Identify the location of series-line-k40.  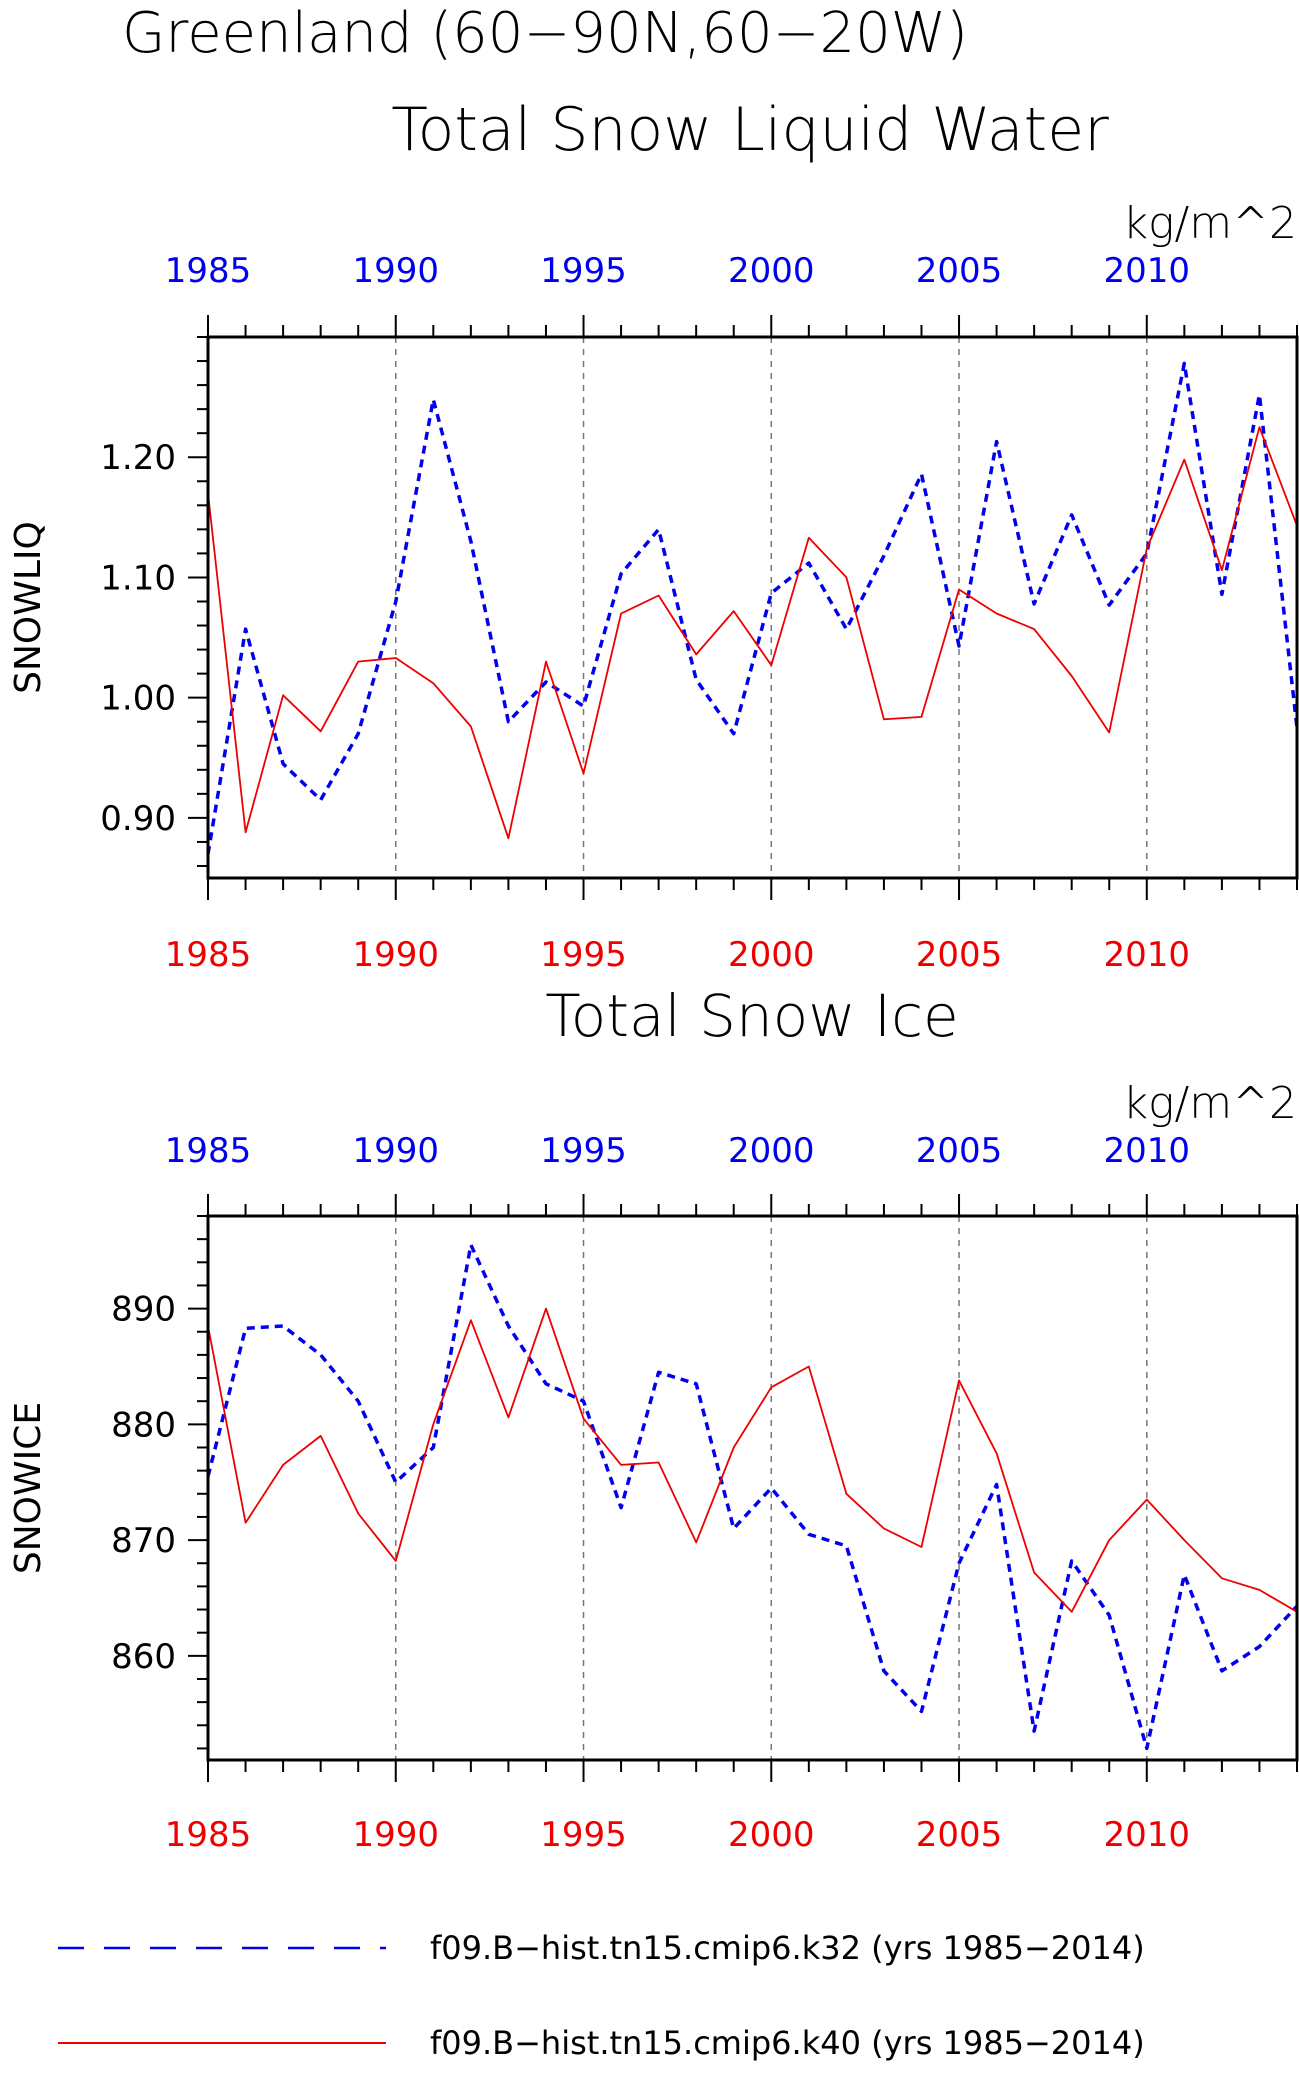
(752, 1460).